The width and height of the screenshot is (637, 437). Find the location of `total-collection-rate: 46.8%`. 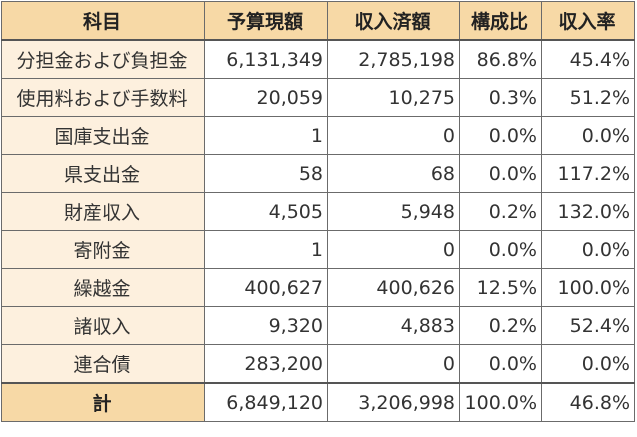

total-collection-rate: 46.8% is located at coordinates (588, 402).